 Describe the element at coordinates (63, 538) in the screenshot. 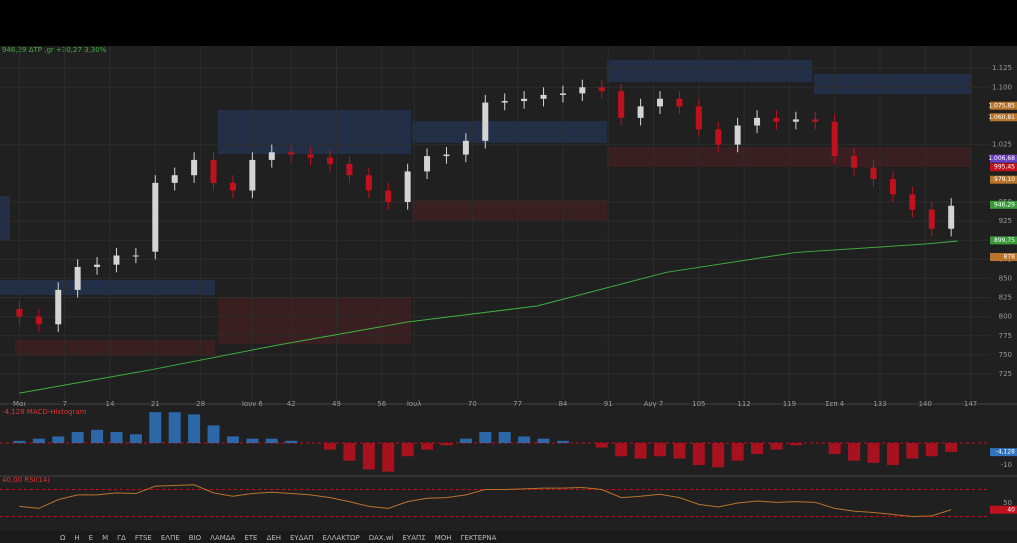

I see `toolbar-item: Ω` at that location.